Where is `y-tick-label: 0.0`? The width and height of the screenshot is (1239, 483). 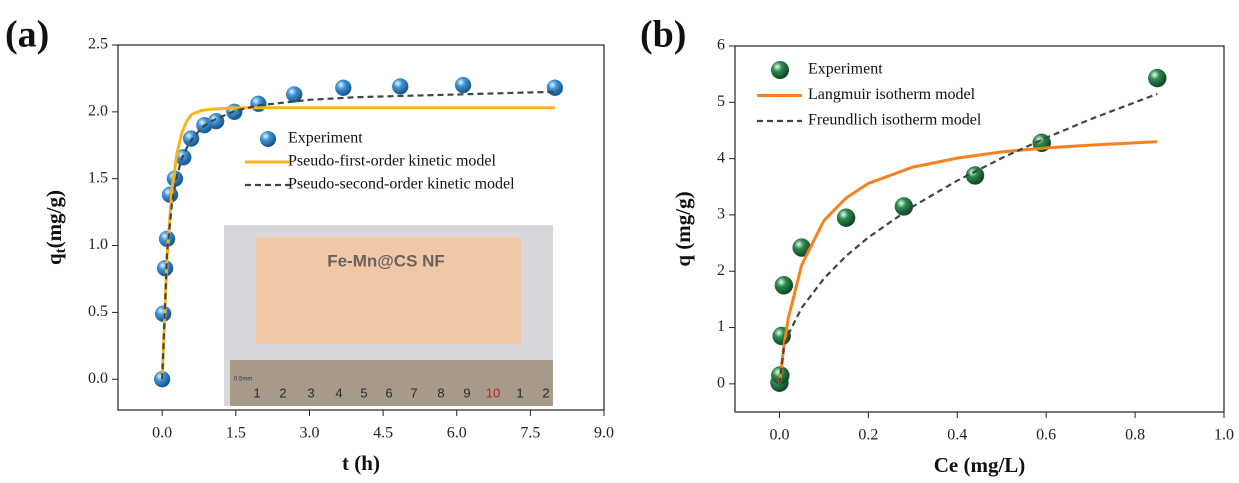
y-tick-label: 0.0 is located at coordinates (98, 378).